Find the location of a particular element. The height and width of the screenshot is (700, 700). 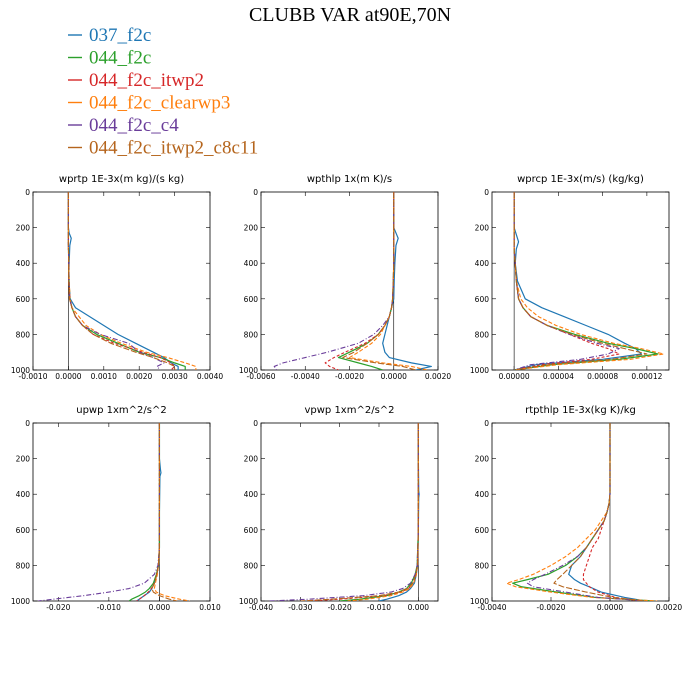

legend-entry: 044_f2c_clearwp3 is located at coordinates (149, 103).